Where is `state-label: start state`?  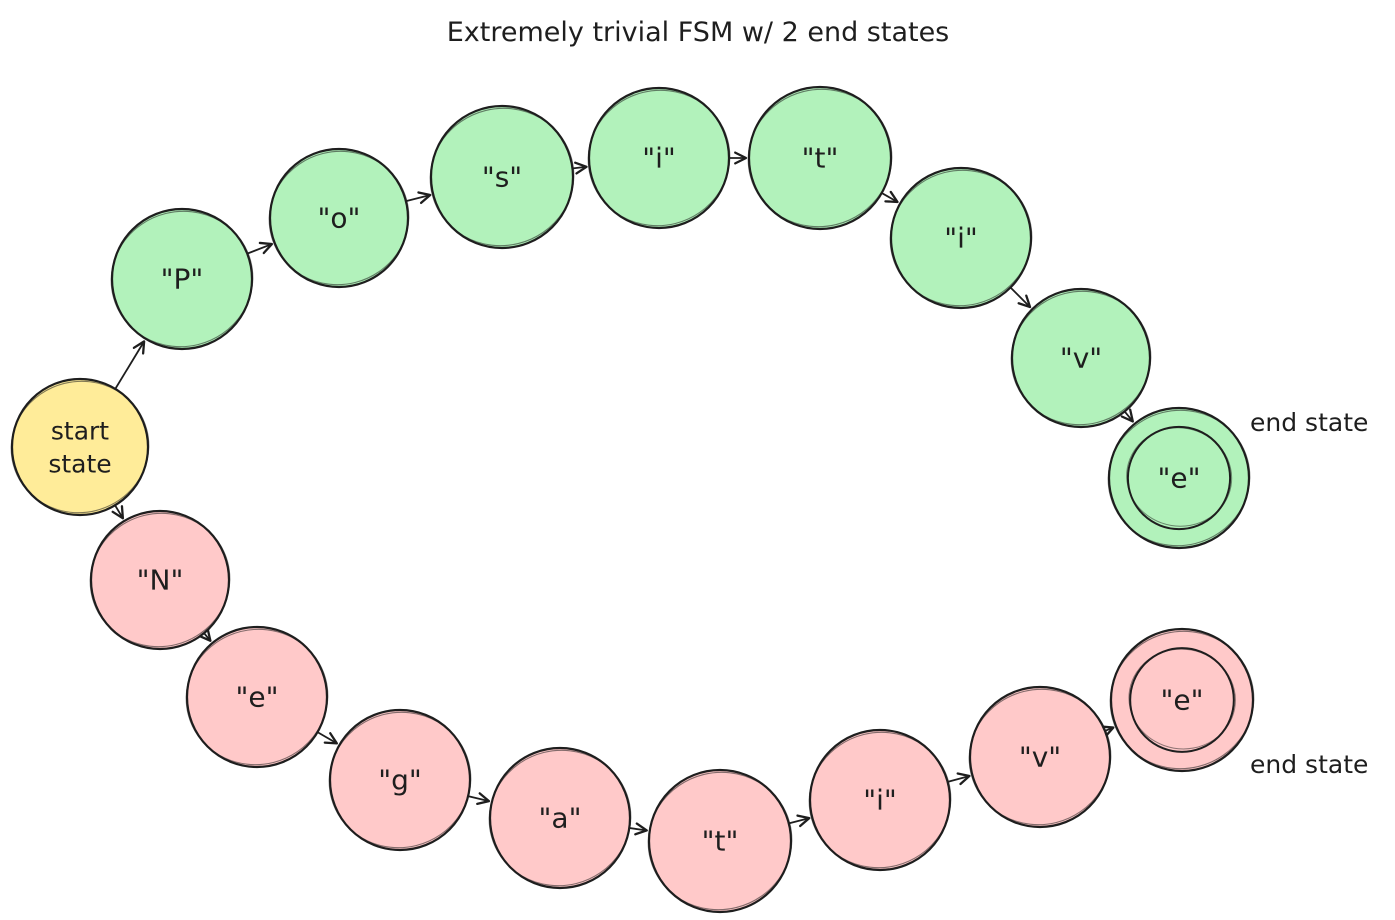
state-label: start state is located at coordinates (79, 447).